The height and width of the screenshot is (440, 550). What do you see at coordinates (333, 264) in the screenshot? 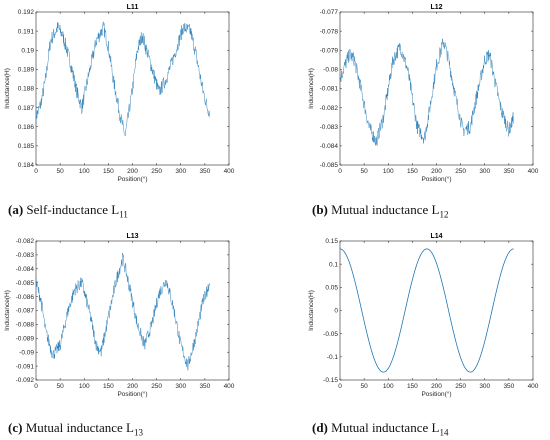
I see `y-tick-label: 0.1` at bounding box center [333, 264].